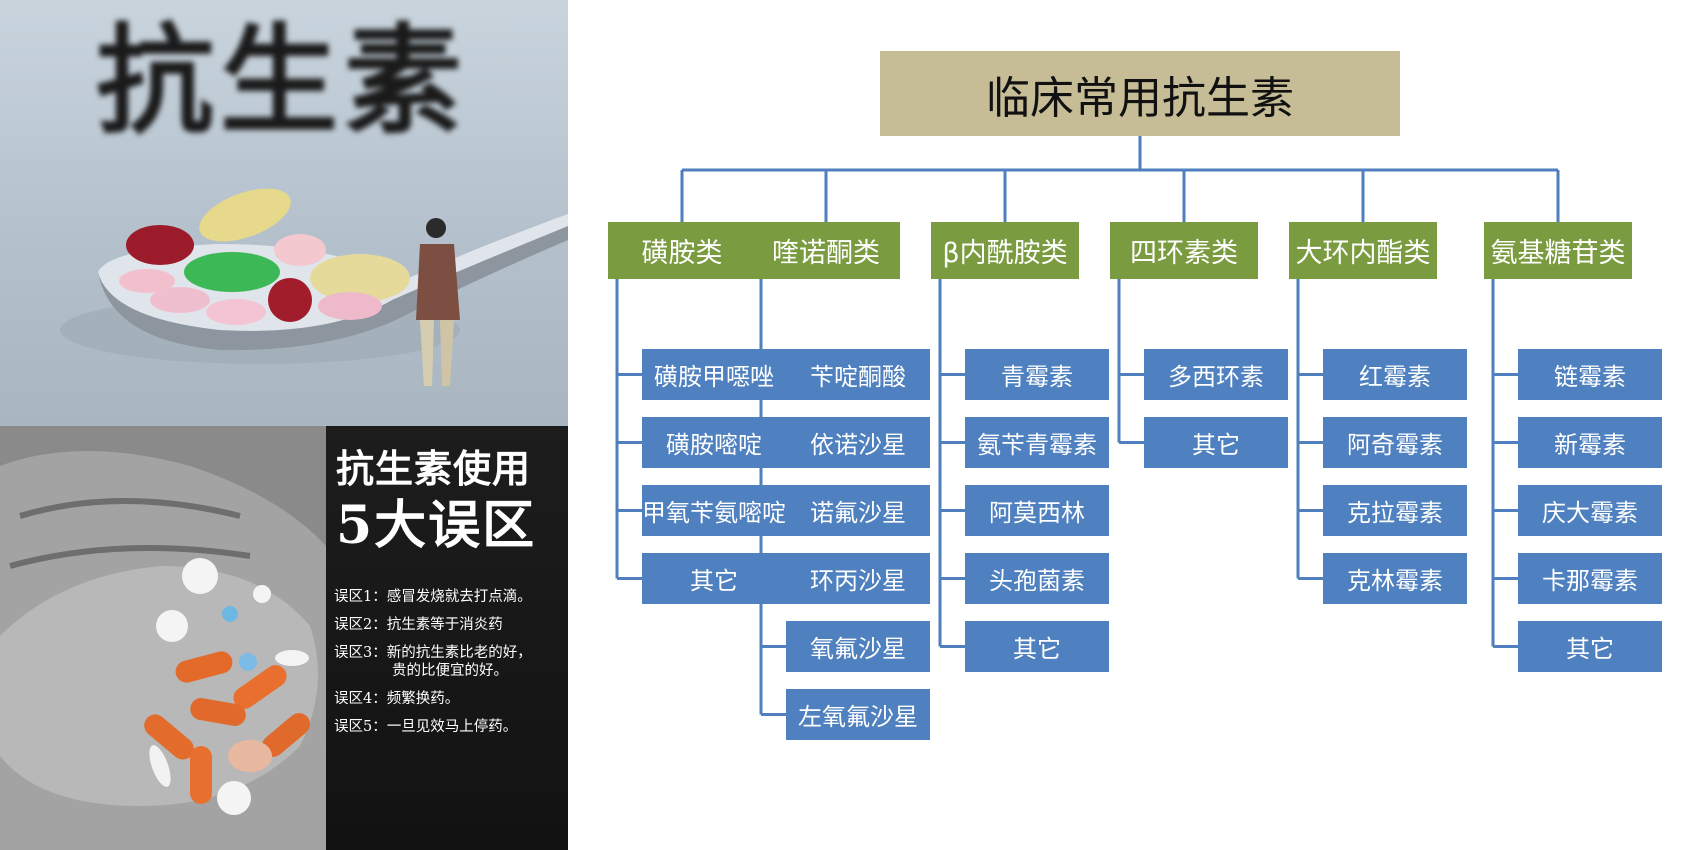  I want to click on drug-item-node: 青霉素, so click(1037, 374).